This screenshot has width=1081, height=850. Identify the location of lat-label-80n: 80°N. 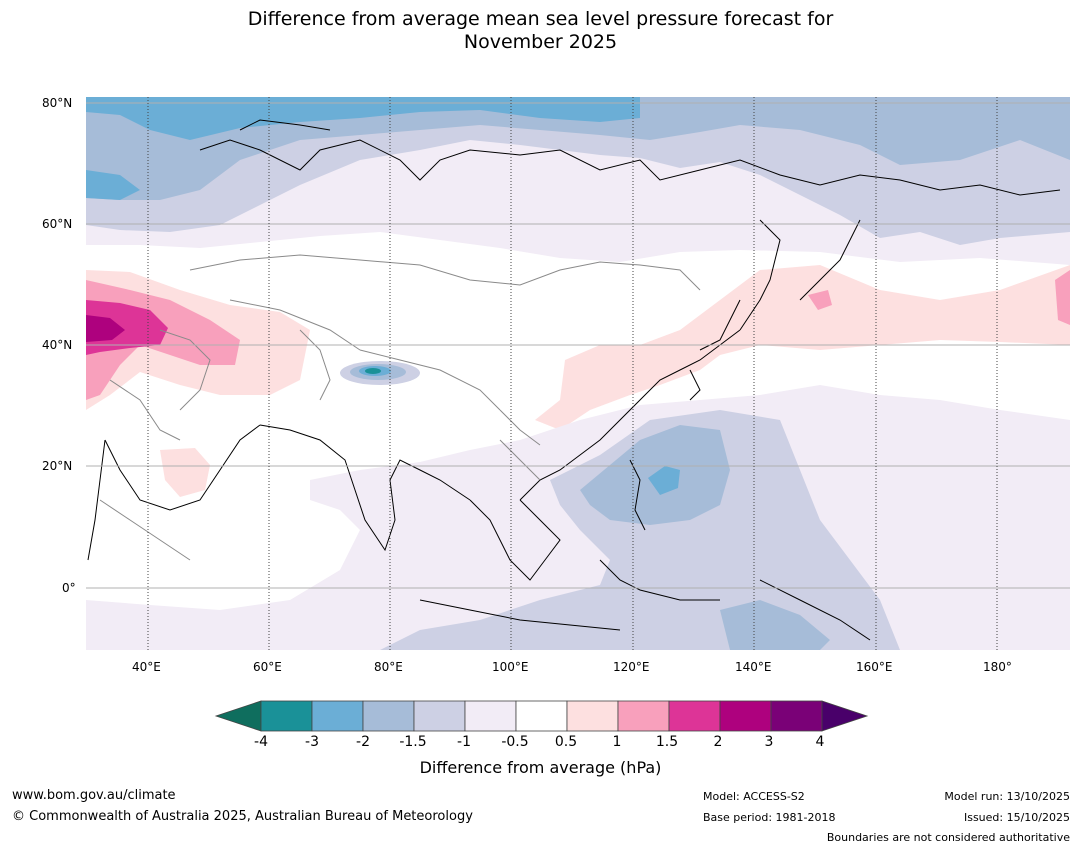
(57, 103).